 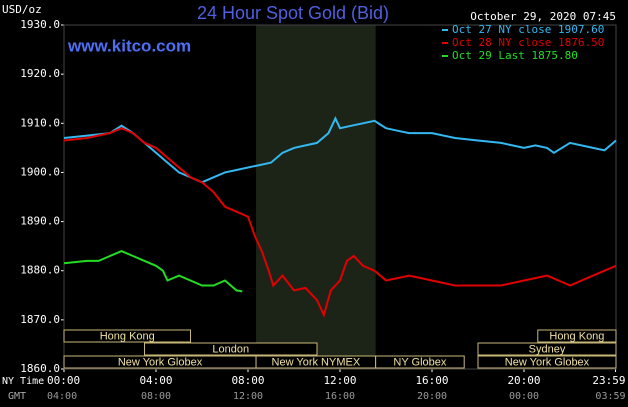 What do you see at coordinates (40, 221) in the screenshot?
I see `y-tick-label: 1890.0` at bounding box center [40, 221].